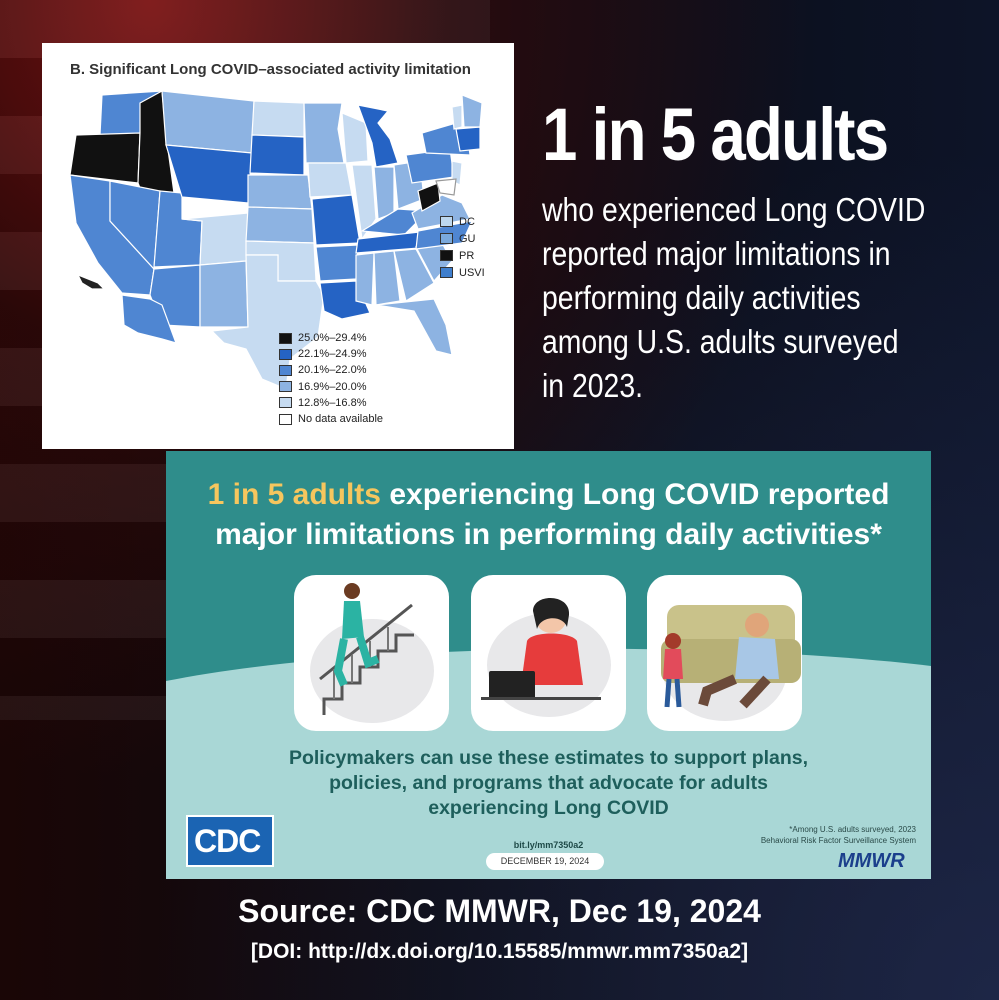  I want to click on territory-pr: PR, so click(462, 255).